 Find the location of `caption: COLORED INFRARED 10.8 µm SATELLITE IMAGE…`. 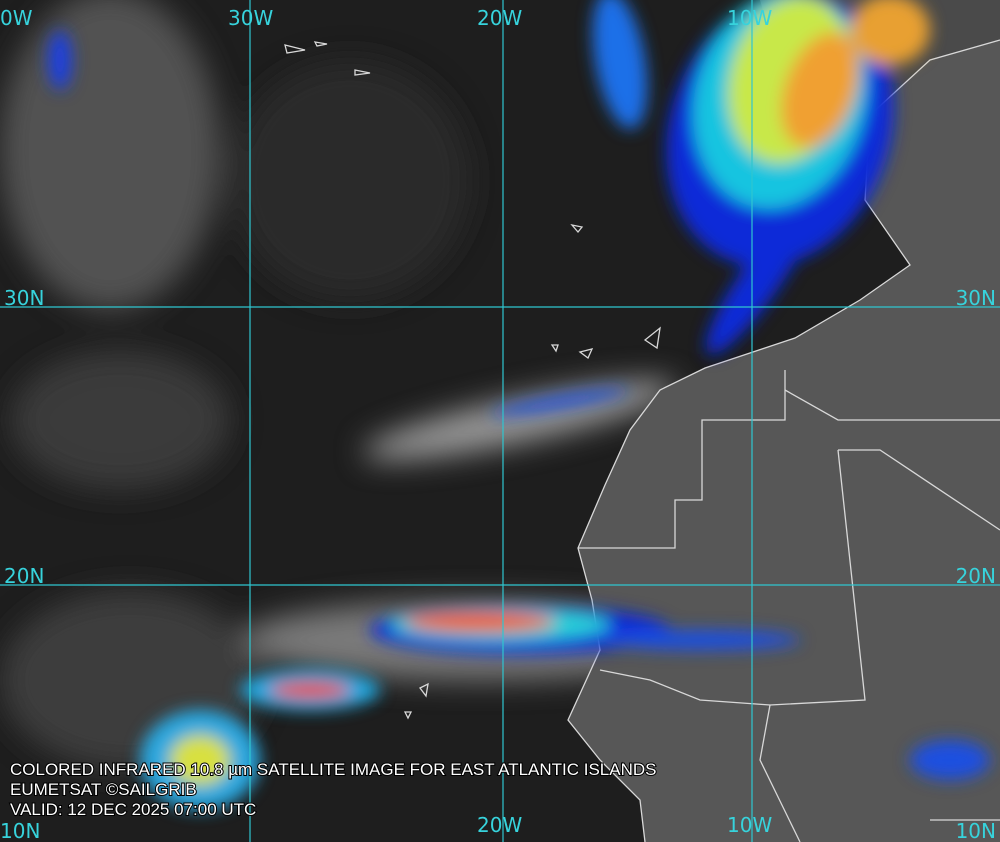

caption: COLORED INFRARED 10.8 µm SATELLITE IMAGE… is located at coordinates (333, 789).